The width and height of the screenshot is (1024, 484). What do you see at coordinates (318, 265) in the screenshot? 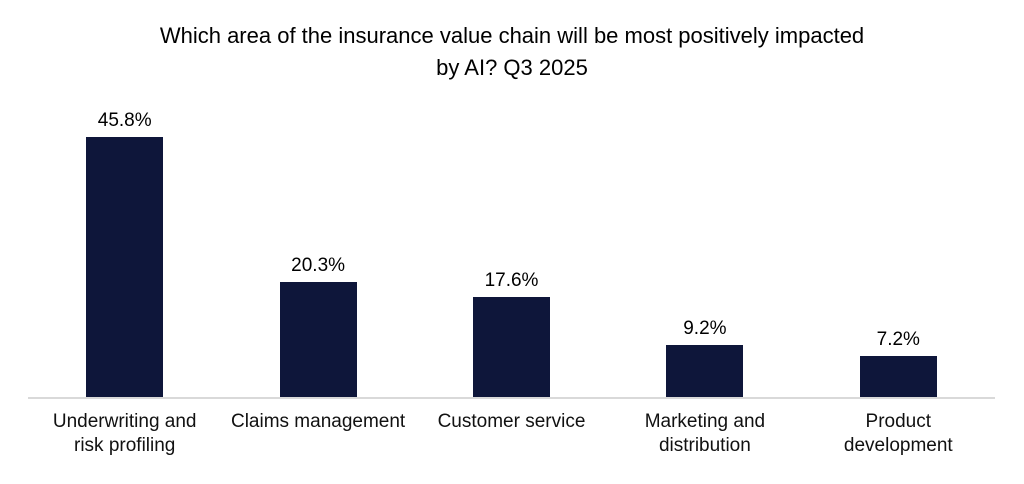
I see `bar-value-label: 20.3%` at bounding box center [318, 265].